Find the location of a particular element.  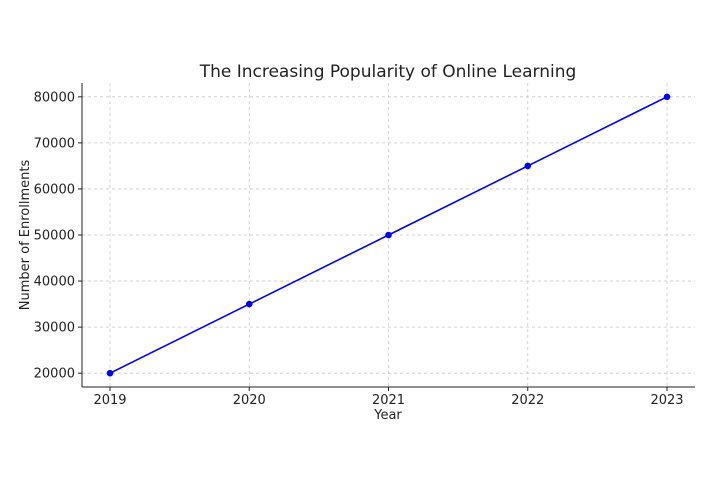

y-tick-label: 50000 is located at coordinates (54, 236).